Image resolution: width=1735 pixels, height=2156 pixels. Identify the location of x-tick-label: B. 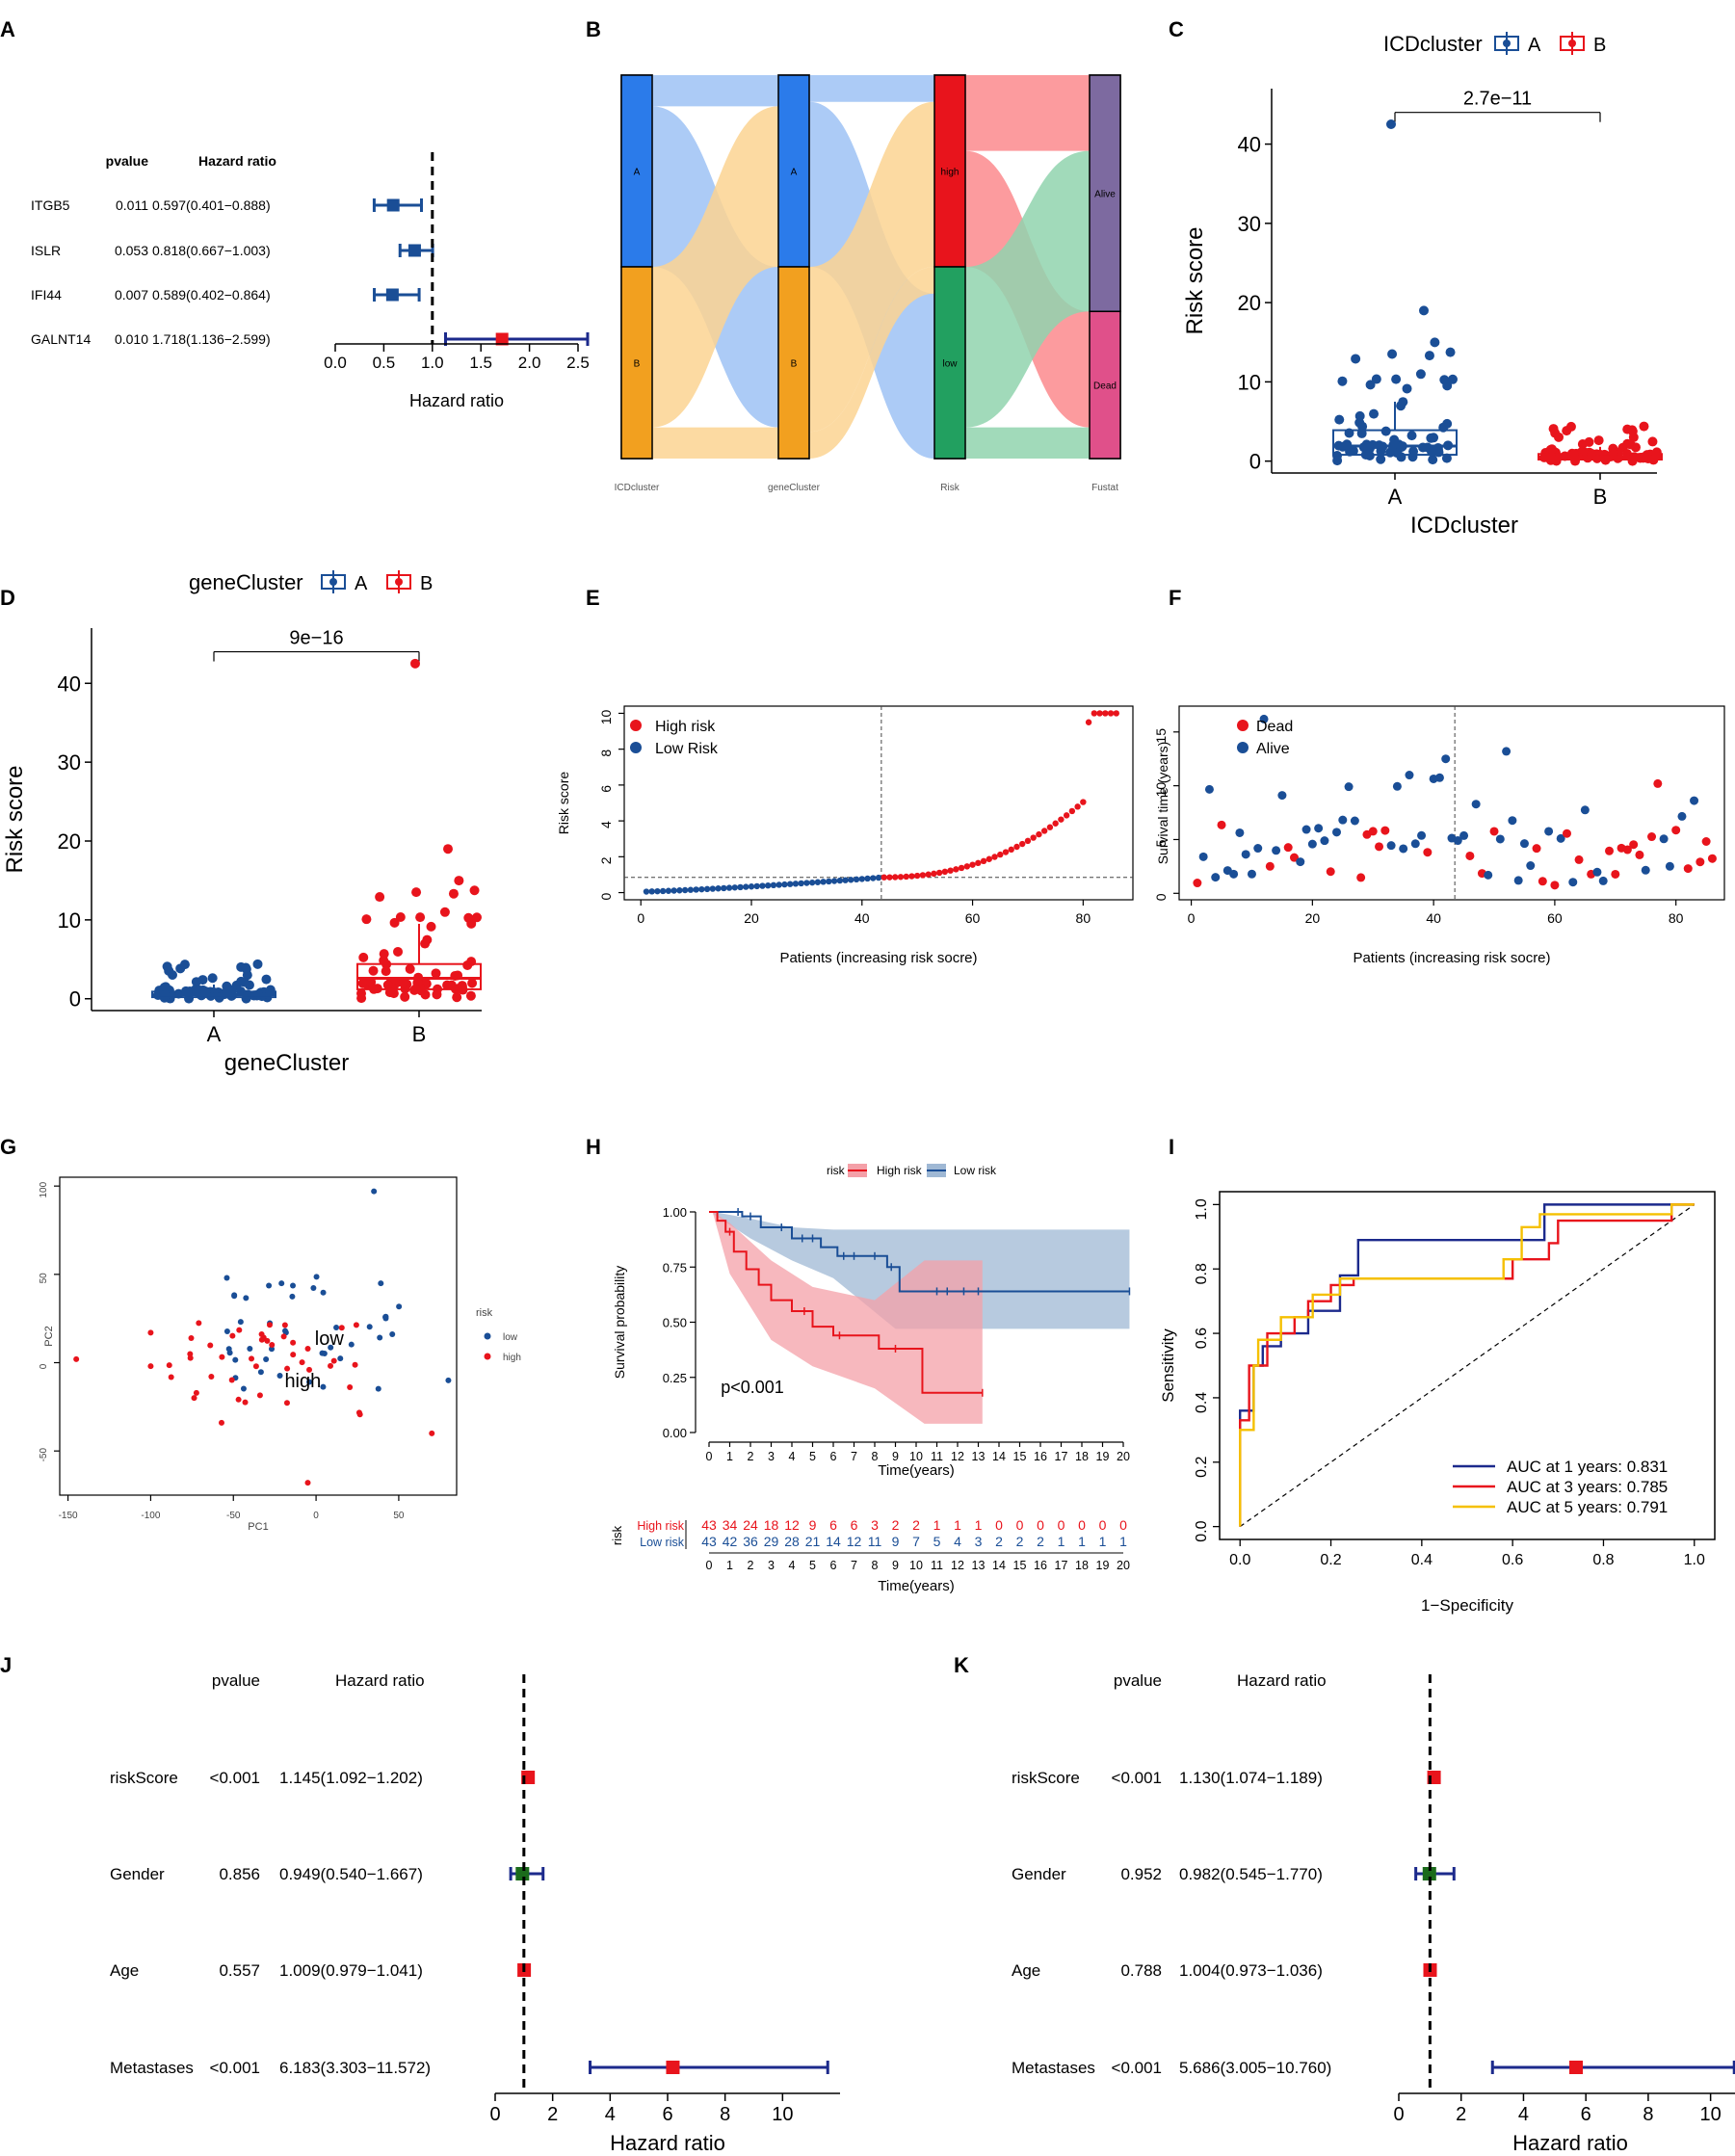
(1600, 497).